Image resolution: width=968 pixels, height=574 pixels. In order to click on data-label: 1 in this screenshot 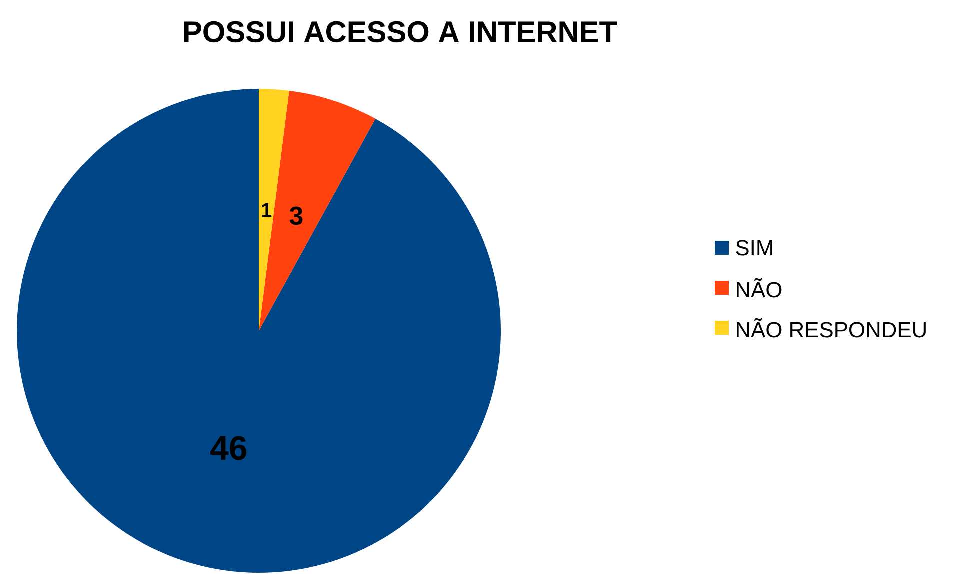, I will do `click(267, 210)`.